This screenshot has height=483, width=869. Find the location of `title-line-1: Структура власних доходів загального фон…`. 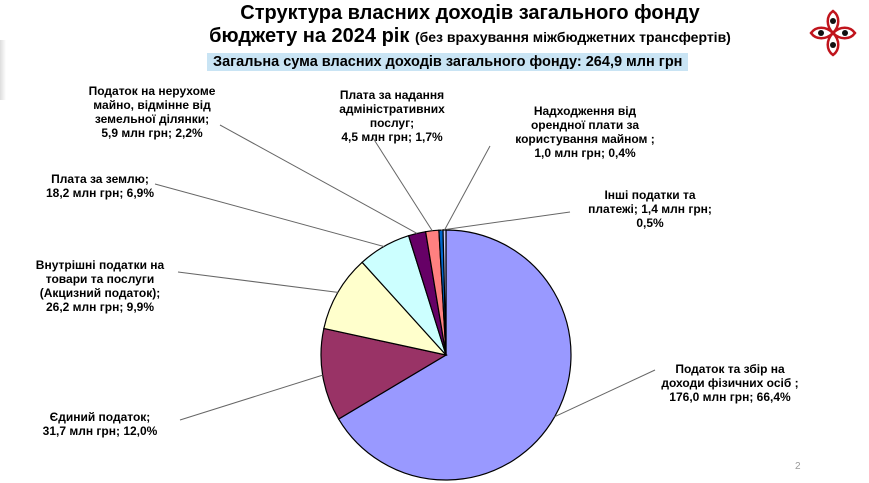

title-line-1: Структура власних доходів загального фон… is located at coordinates (470, 13).